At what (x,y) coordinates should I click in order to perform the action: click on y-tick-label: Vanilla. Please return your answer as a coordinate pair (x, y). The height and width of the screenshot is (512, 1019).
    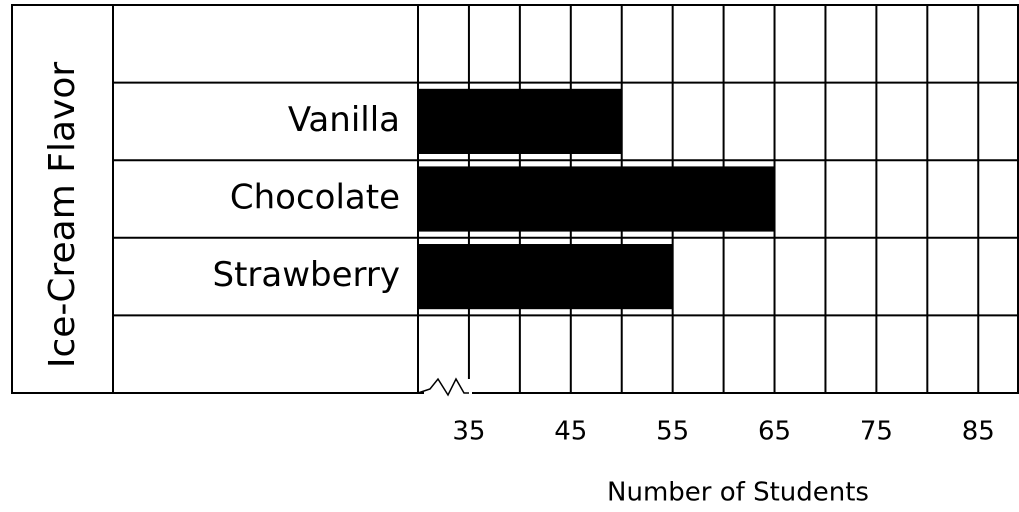
    Looking at the image, I should click on (344, 120).